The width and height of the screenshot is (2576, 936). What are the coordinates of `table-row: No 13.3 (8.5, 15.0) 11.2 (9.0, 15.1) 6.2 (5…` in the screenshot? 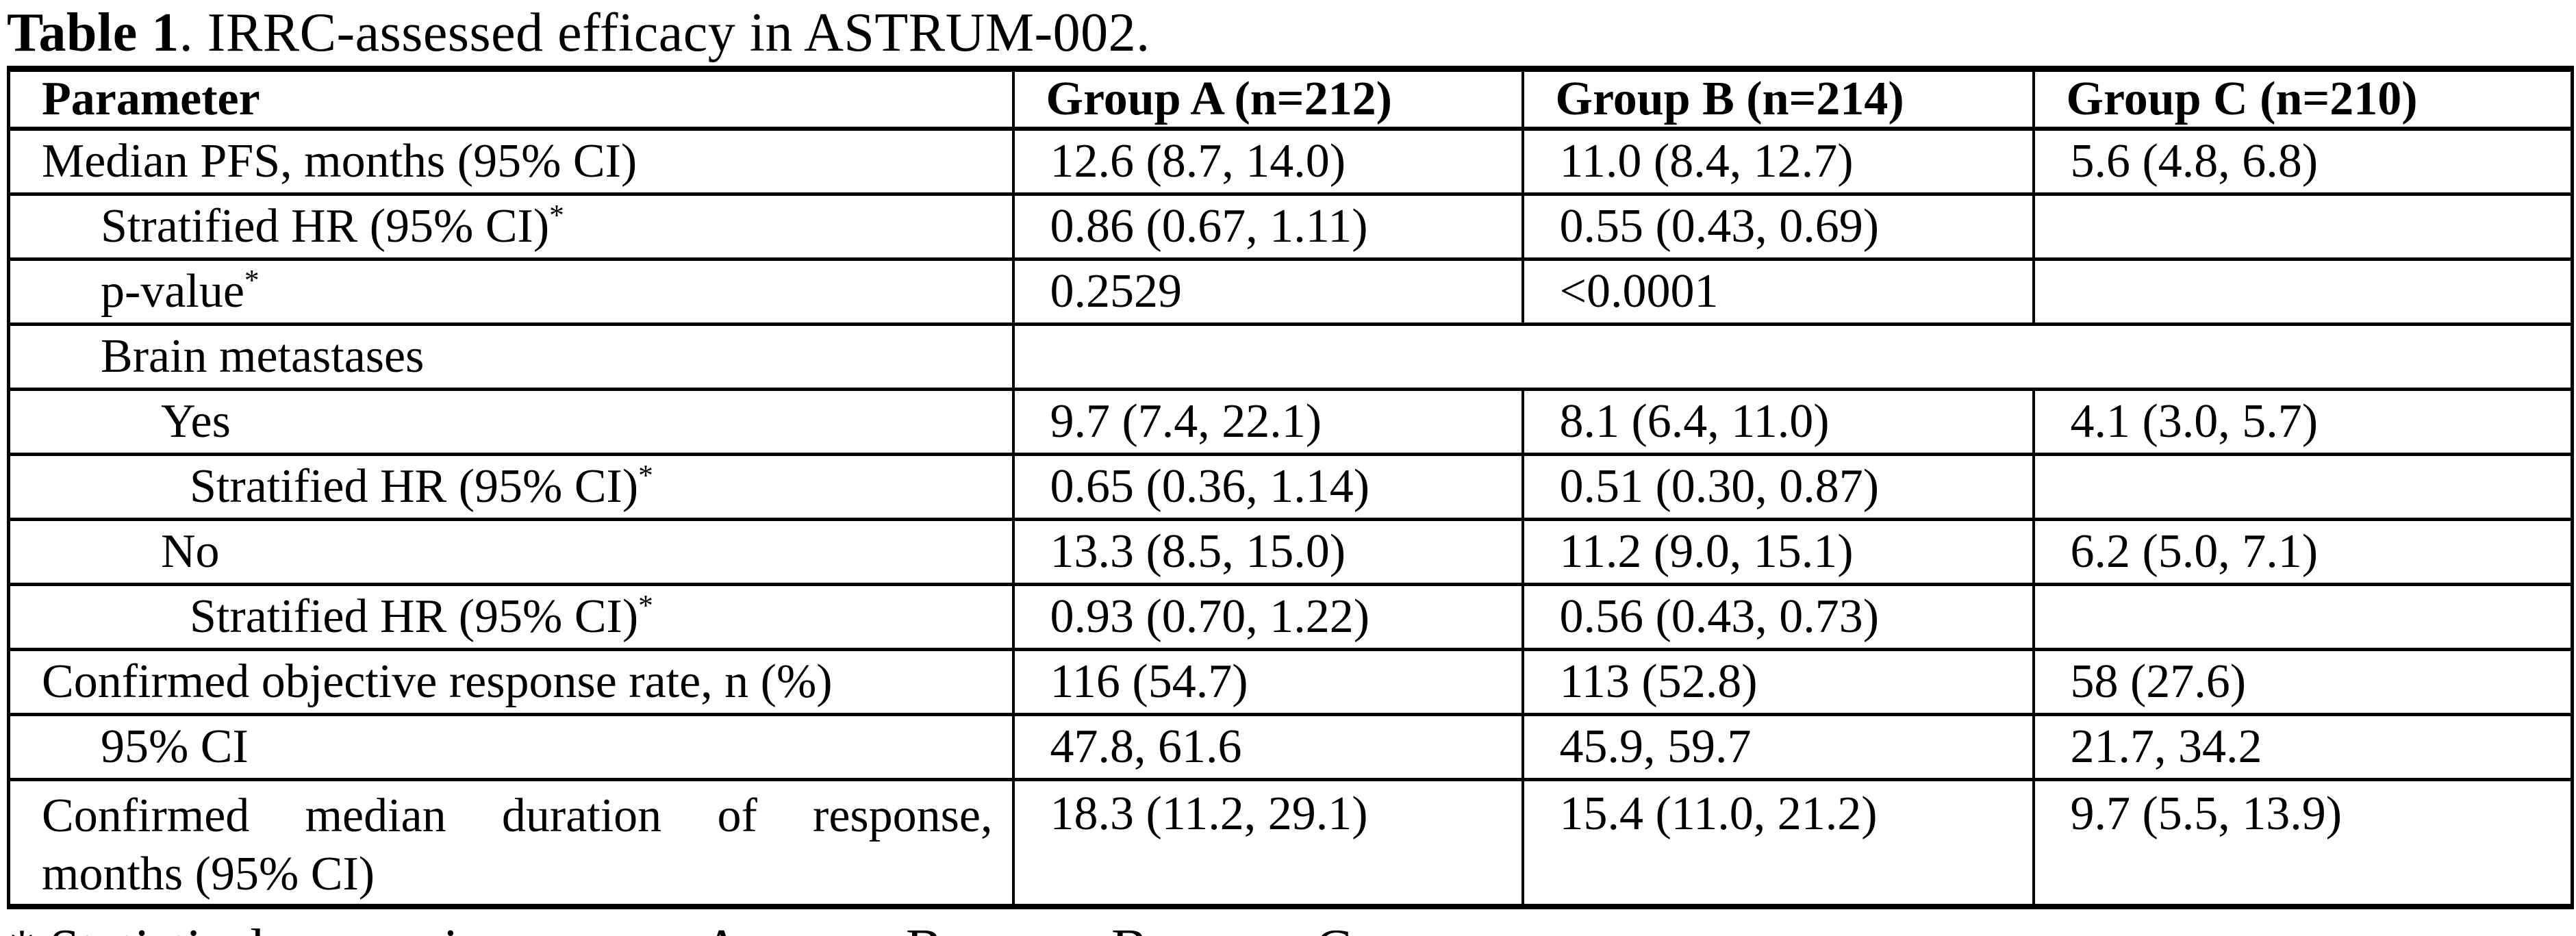 It's located at (1290, 552).